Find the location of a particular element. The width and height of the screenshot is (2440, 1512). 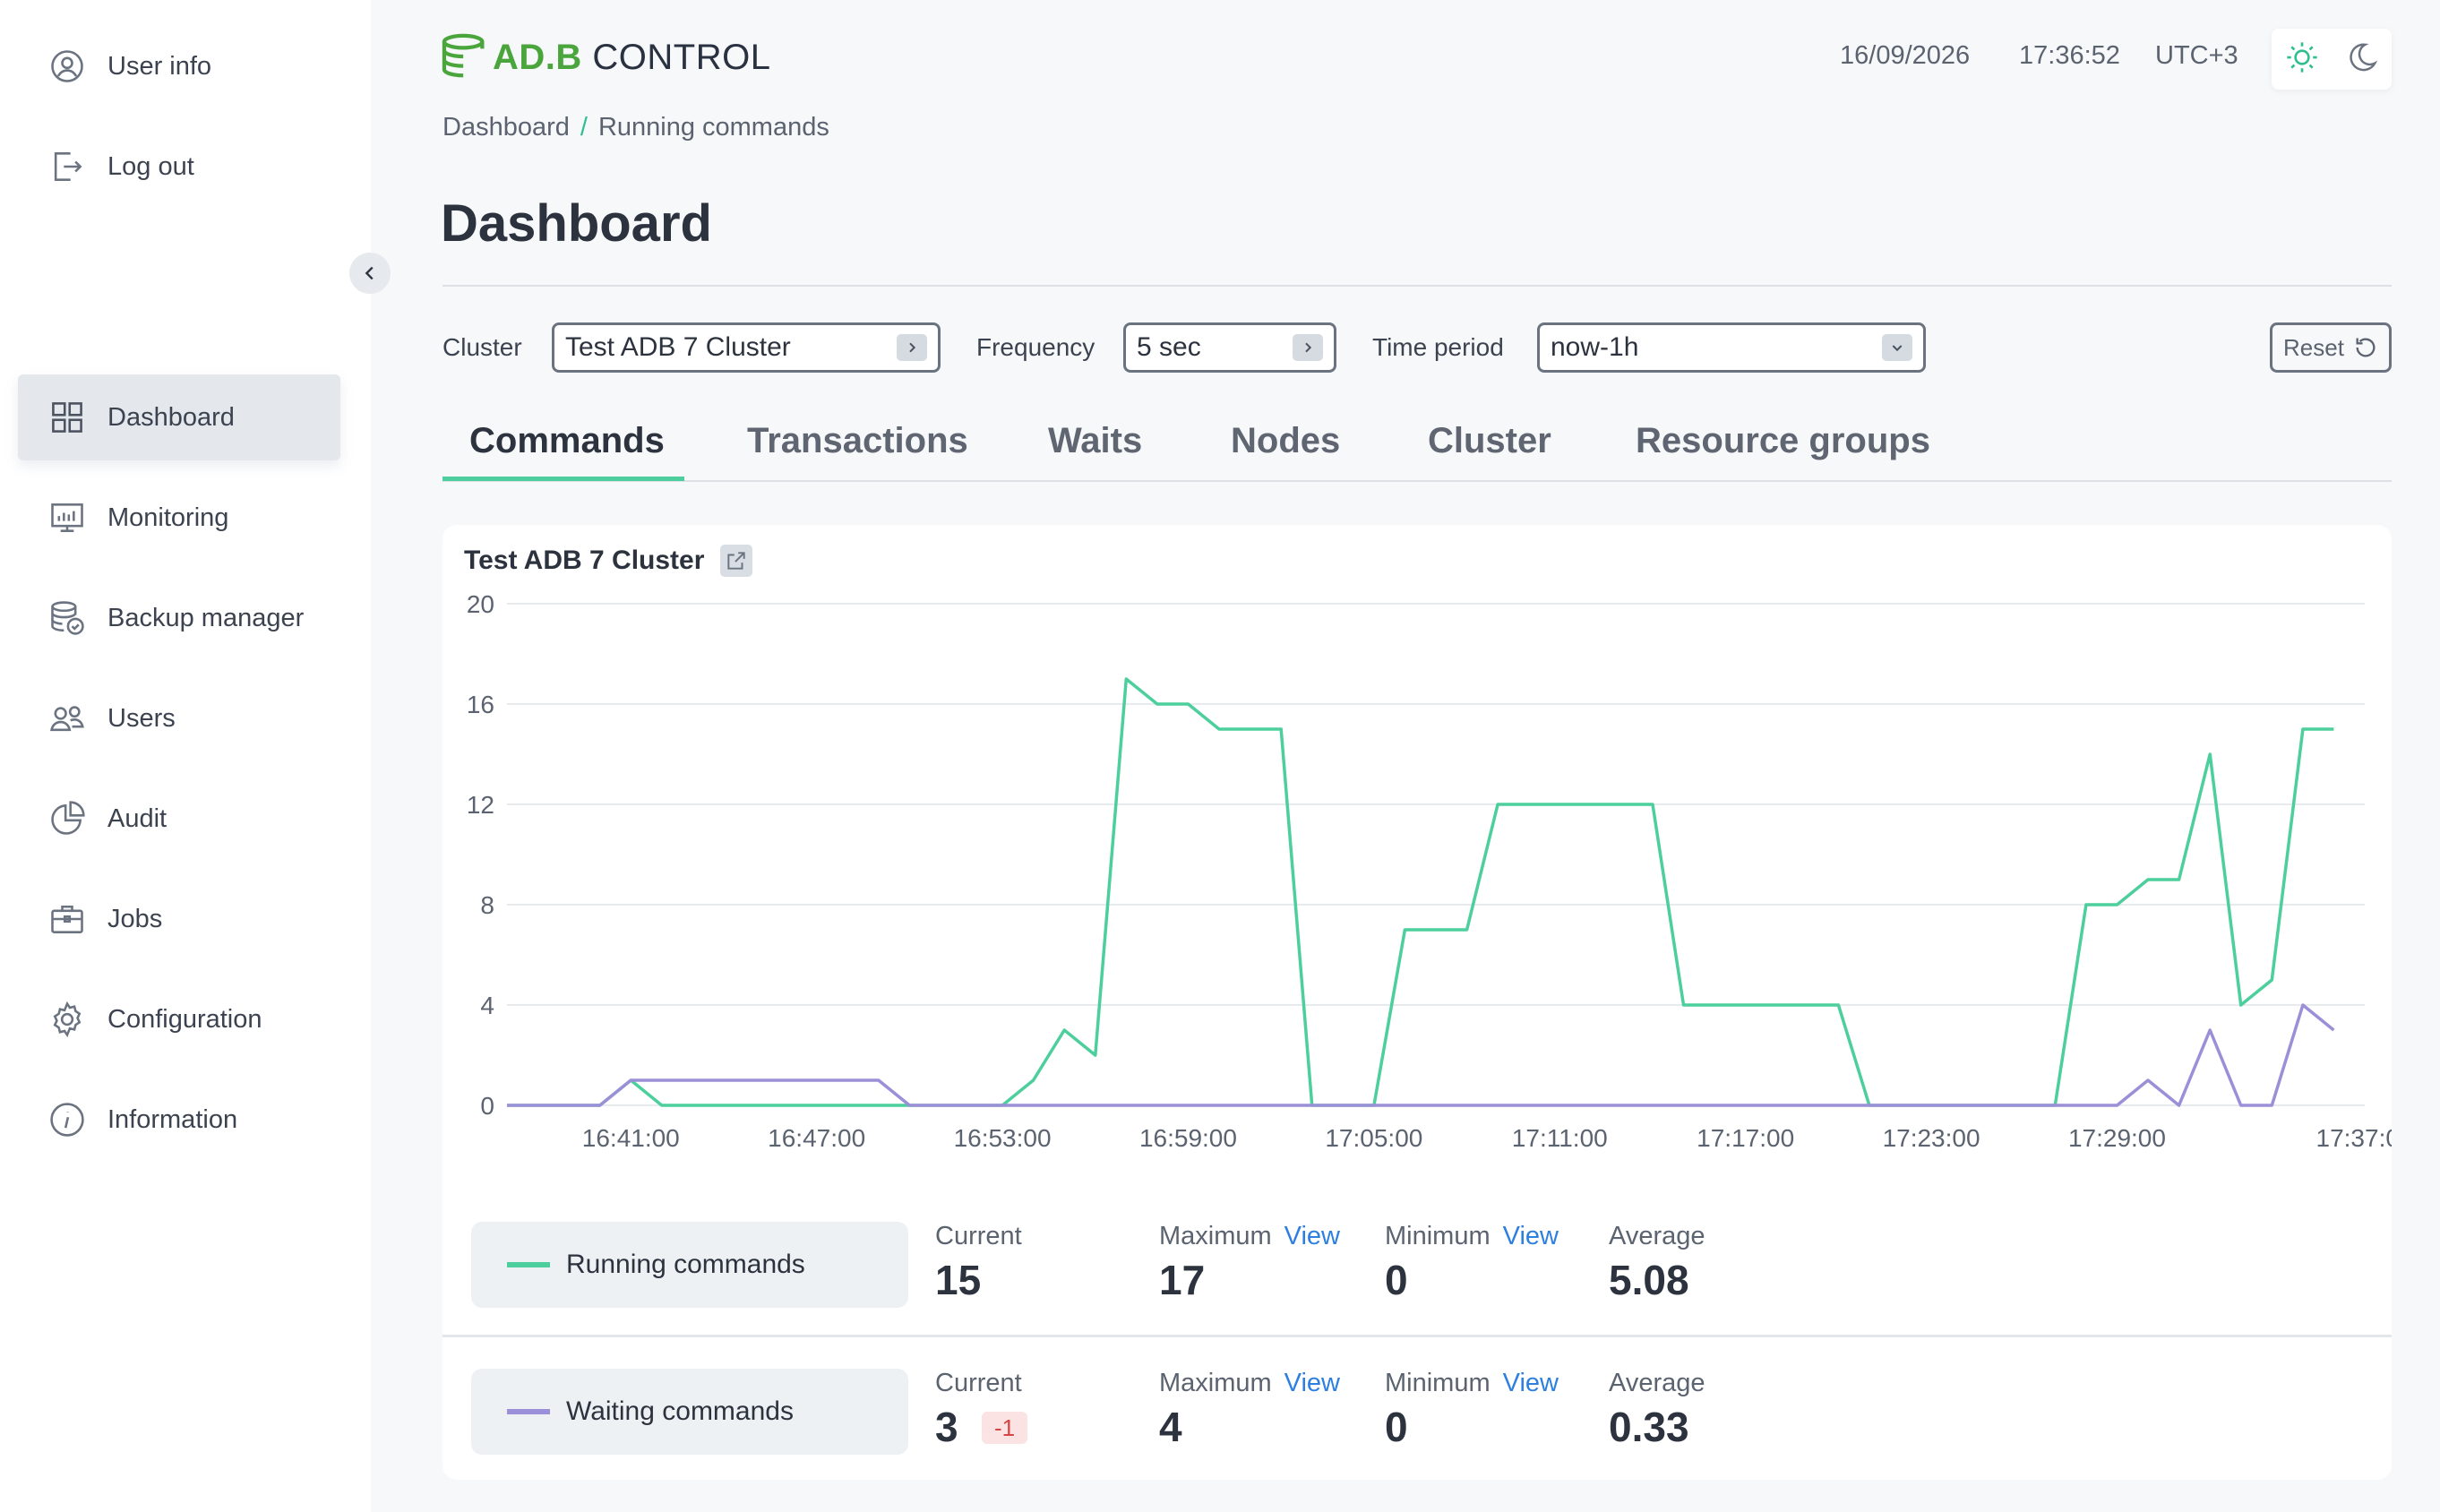

tab-cluster: Cluster is located at coordinates (1489, 441).